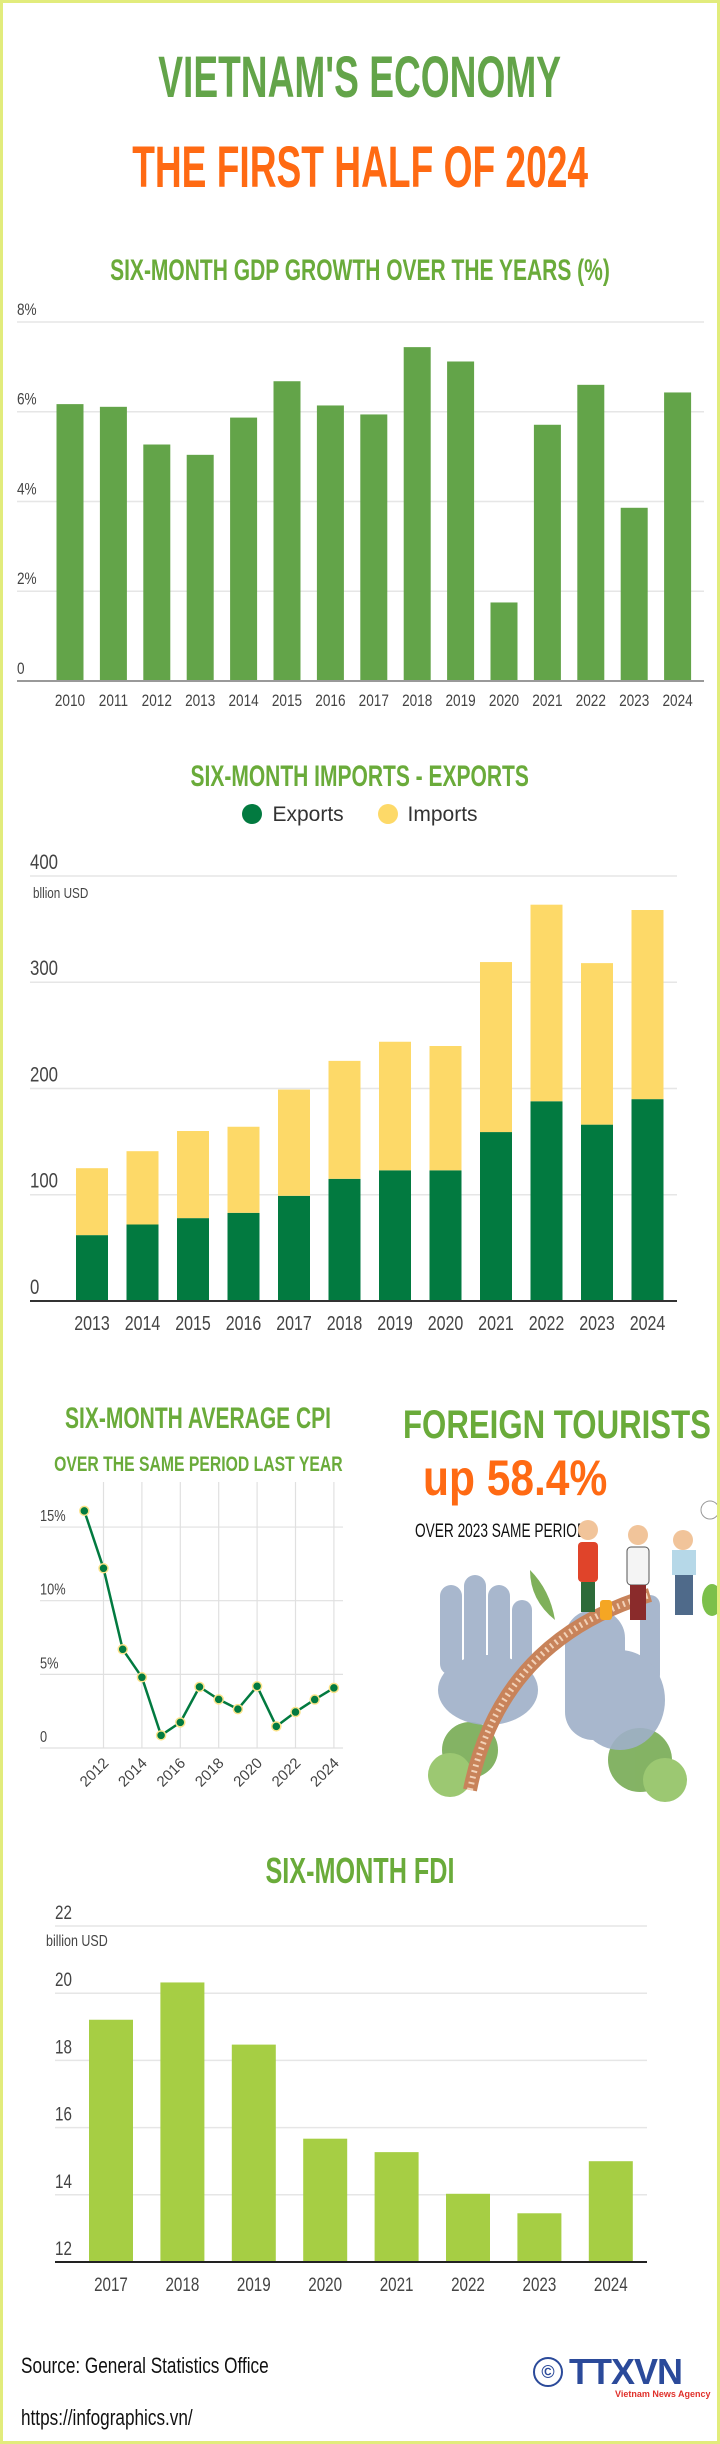 The width and height of the screenshot is (720, 2444). Describe the element at coordinates (626, 2371) in the screenshot. I see `logo-text: TTXVN` at that location.